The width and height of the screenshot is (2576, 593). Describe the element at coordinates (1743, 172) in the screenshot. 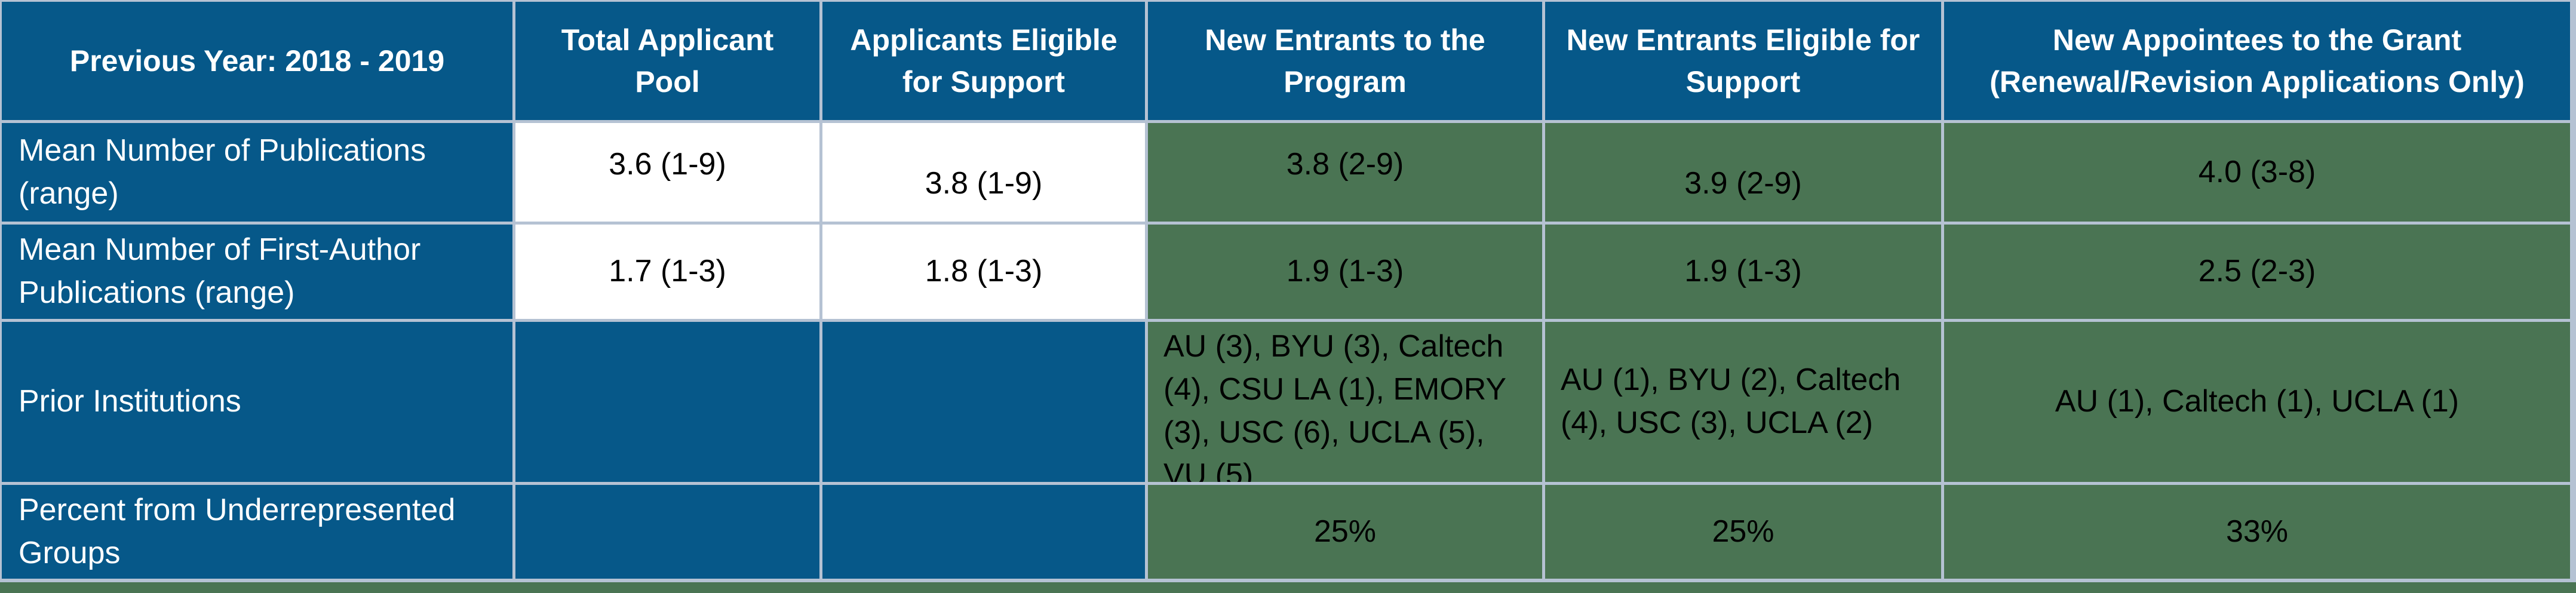

I see `cell-mean-pubs-new-entrants-eligible: 3.9 (2-9)` at that location.